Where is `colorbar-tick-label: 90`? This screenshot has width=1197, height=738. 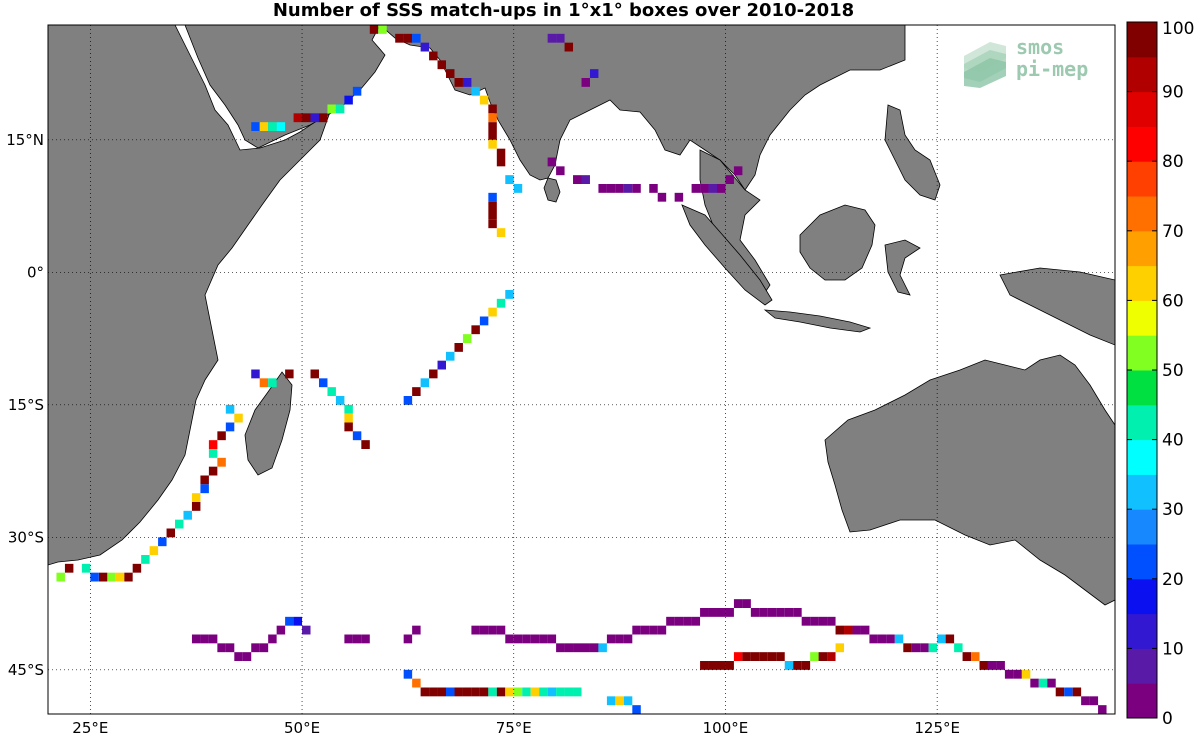 colorbar-tick-label: 90 is located at coordinates (1173, 93).